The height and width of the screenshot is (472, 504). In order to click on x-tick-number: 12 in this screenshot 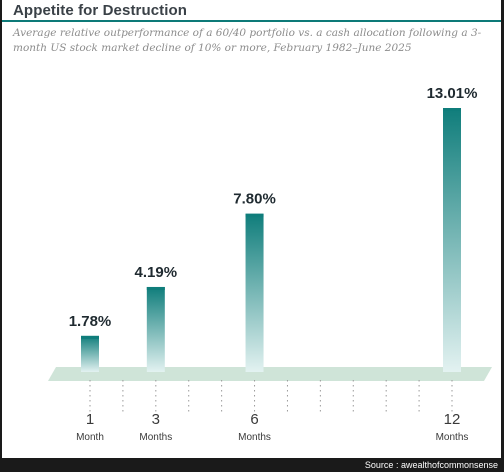, I will do `click(452, 419)`.